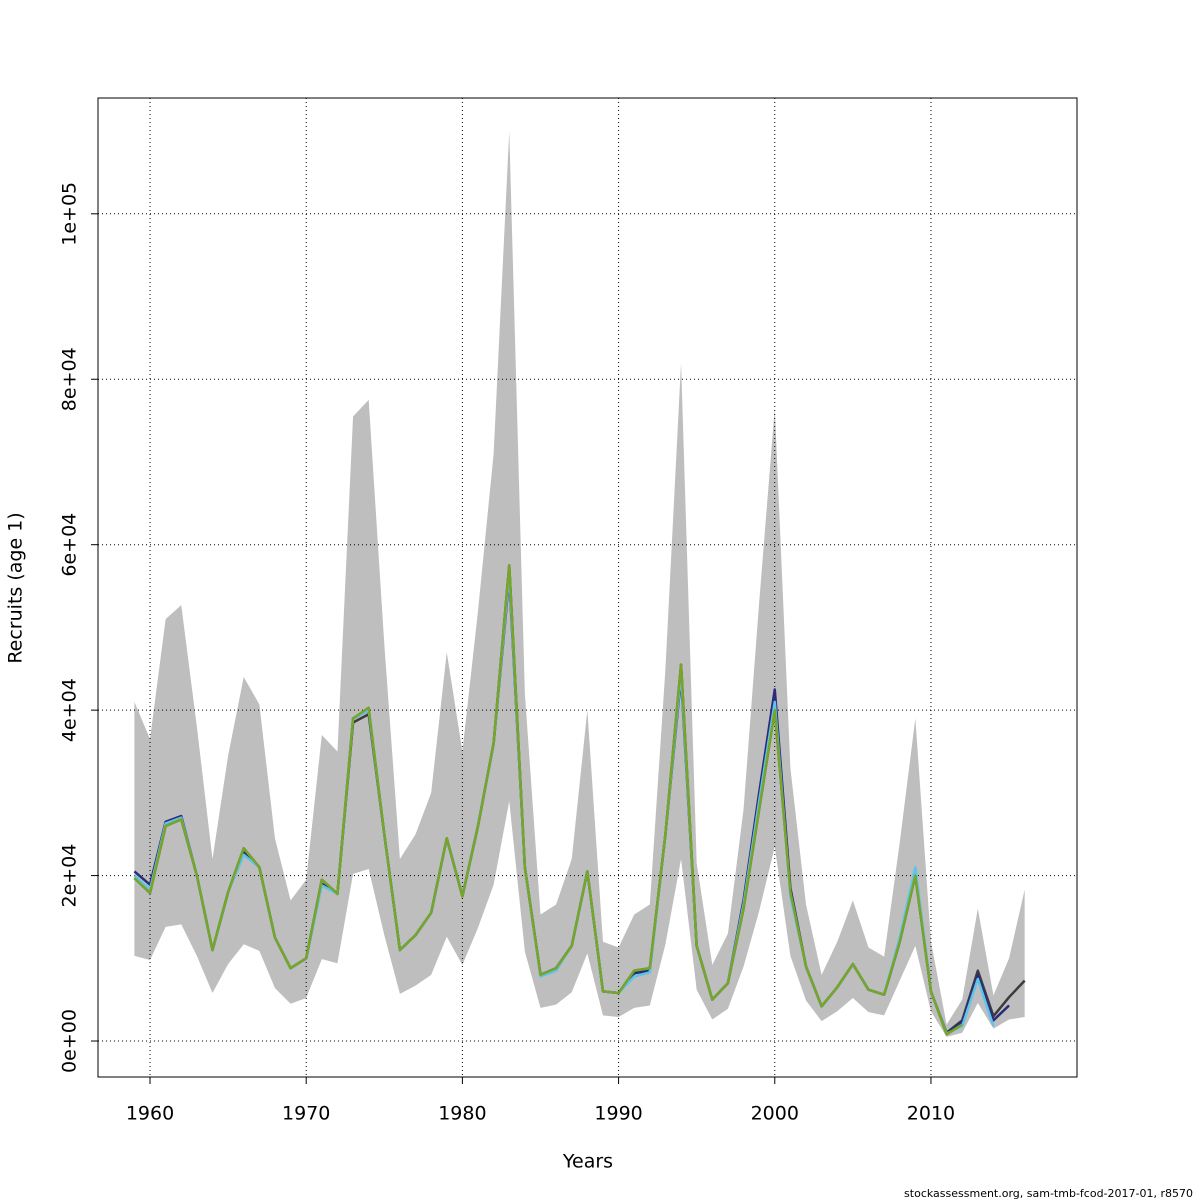  Describe the element at coordinates (618, 1114) in the screenshot. I see `x-tick-label: 1990` at that location.